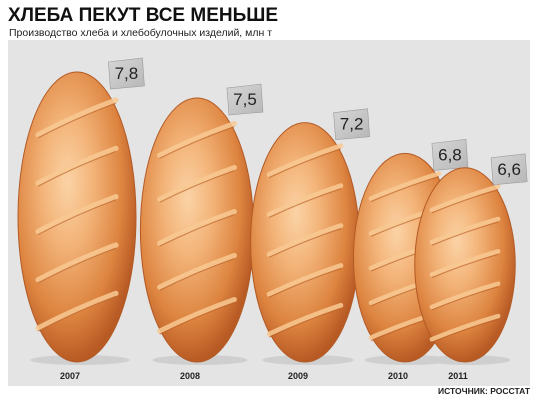  I want to click on data-label: 7,8, so click(127, 73).